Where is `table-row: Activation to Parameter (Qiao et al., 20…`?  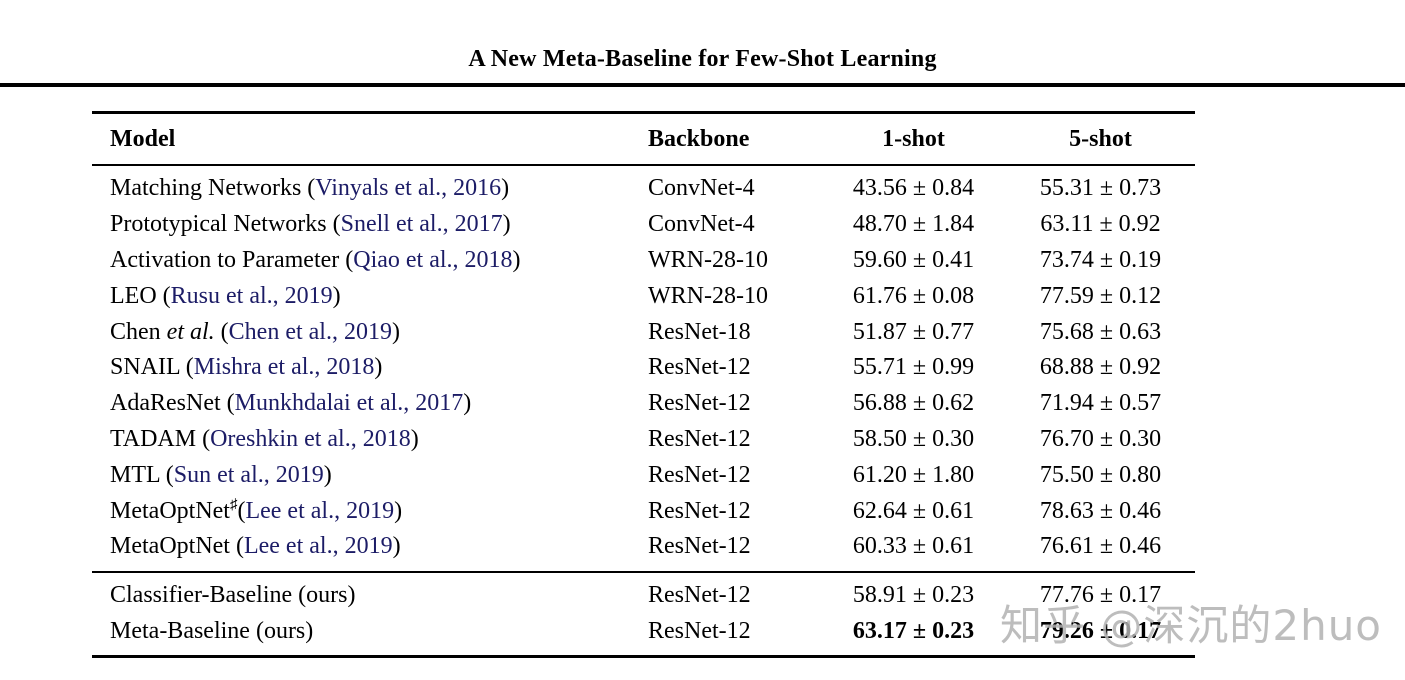
table-row: Activation to Parameter (Qiao et al., 20… is located at coordinates (643, 261).